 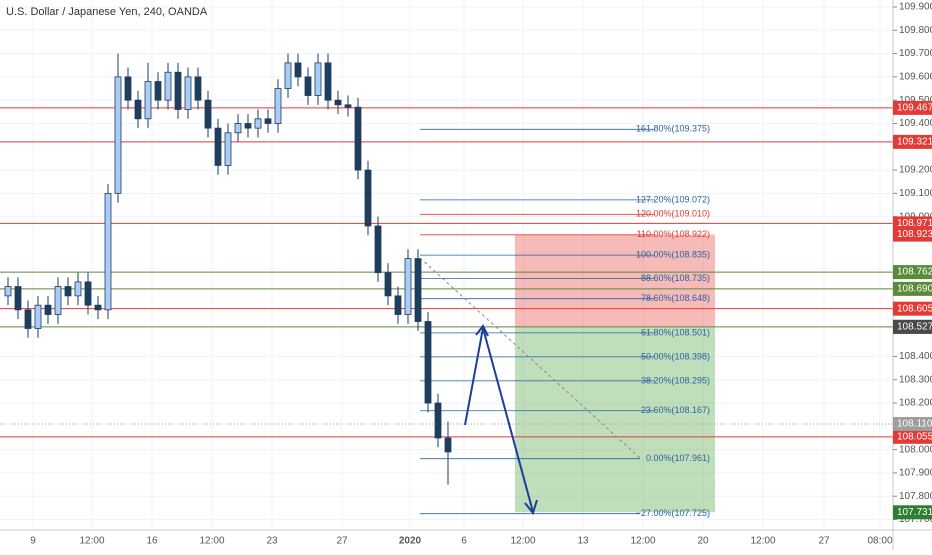 I want to click on fib-label: 61.80%(108.501), so click(x=675, y=332).